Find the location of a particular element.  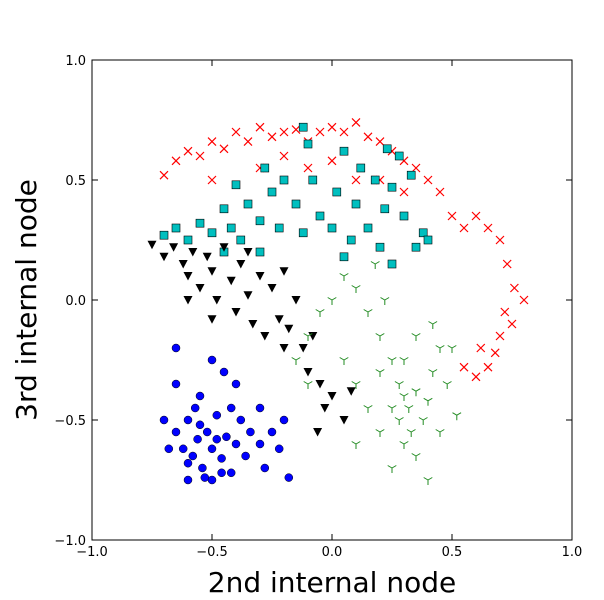

x-axis-label: 2nd internal node is located at coordinates (332, 582).